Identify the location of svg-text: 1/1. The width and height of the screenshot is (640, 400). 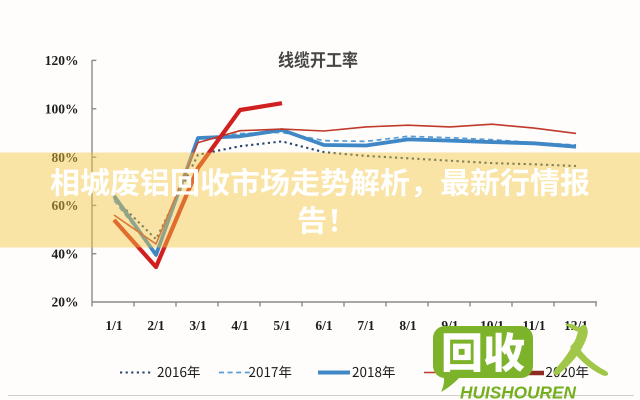
(114, 325).